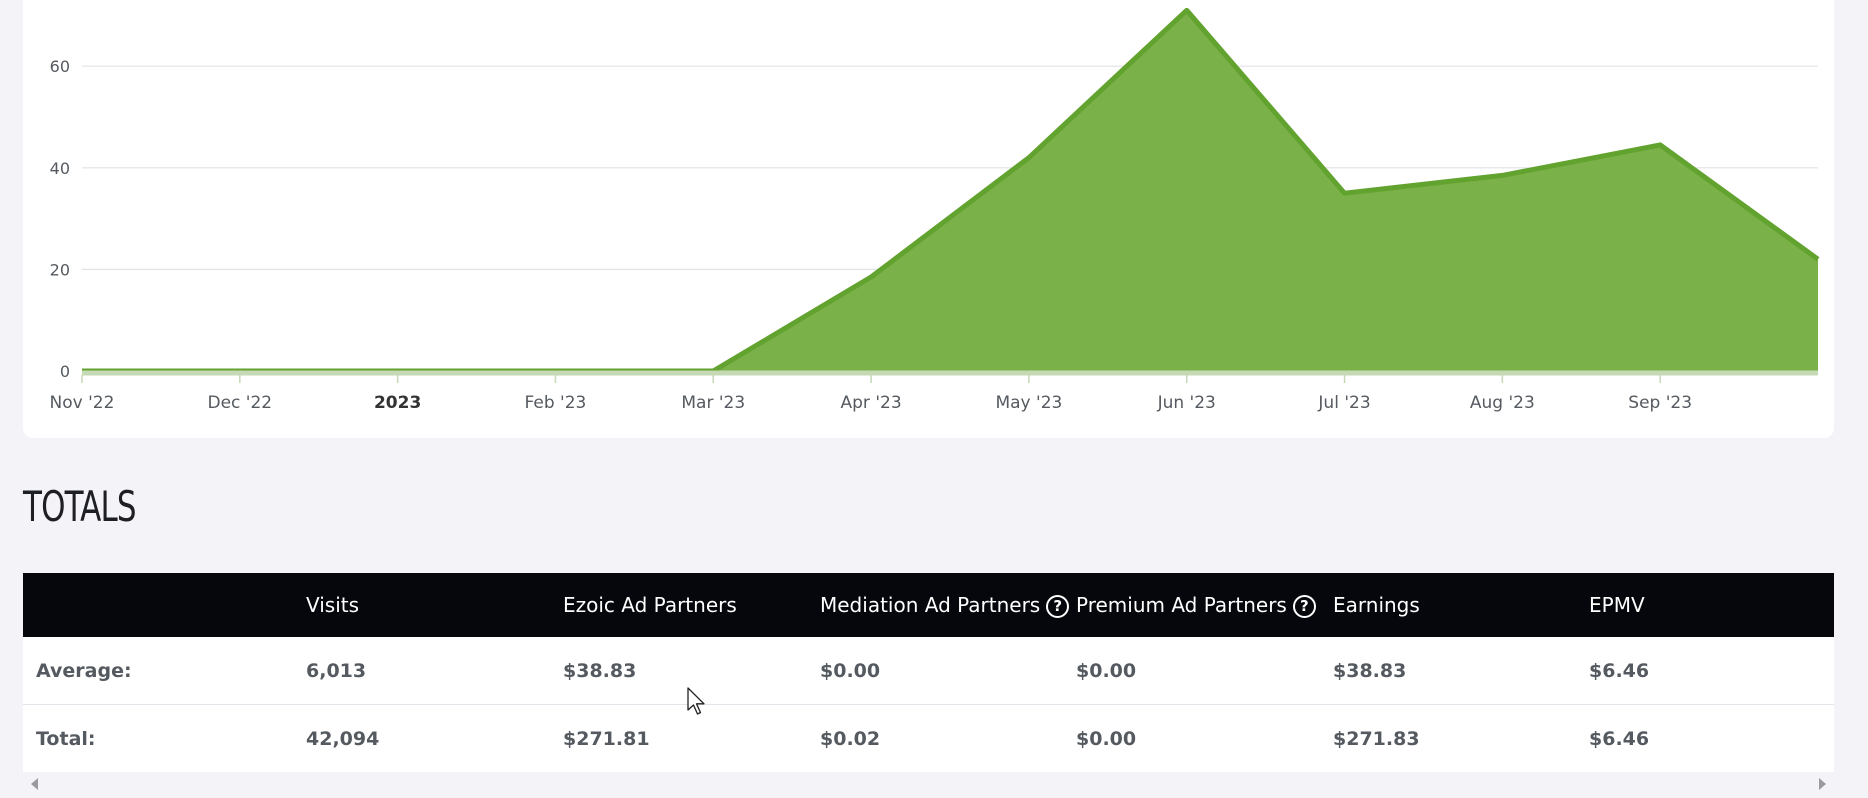 This screenshot has width=1868, height=798. Describe the element at coordinates (1028, 403) in the screenshot. I see `x-tick-label: May '23` at that location.